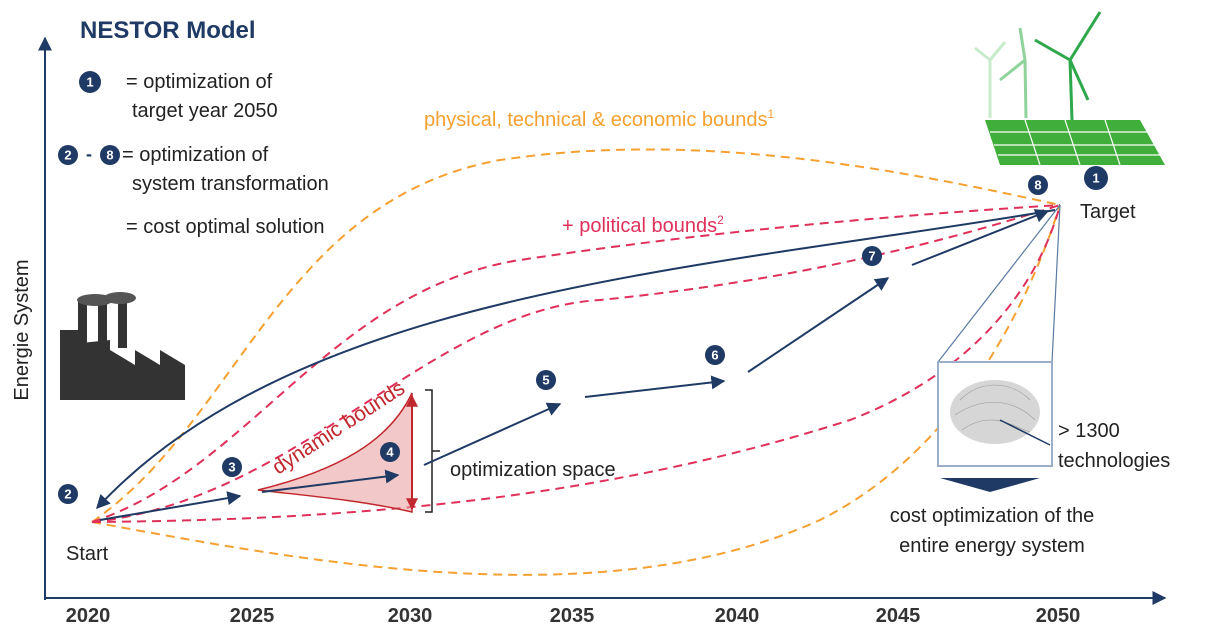 This screenshot has width=1219, height=632. Describe the element at coordinates (168, 30) in the screenshot. I see `title: NESTOR Model` at that location.